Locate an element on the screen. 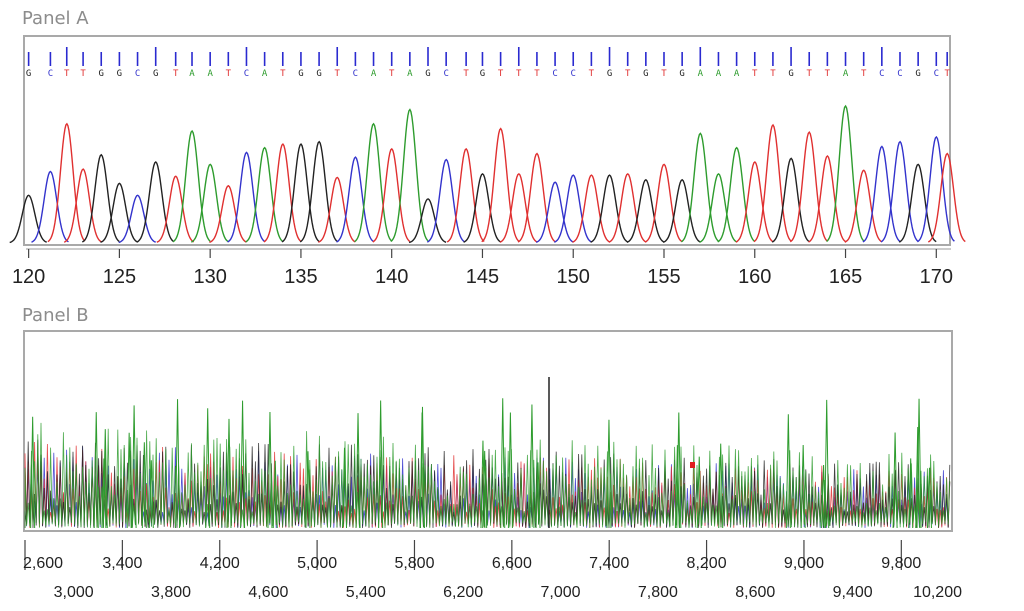 The height and width of the screenshot is (611, 1024). x-tick-label-lower: 10,200 is located at coordinates (937, 592).